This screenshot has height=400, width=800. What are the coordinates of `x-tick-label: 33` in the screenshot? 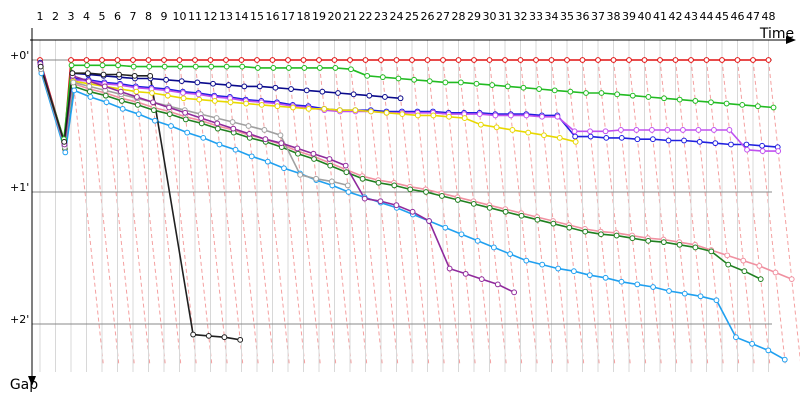 It's located at (536, 16).